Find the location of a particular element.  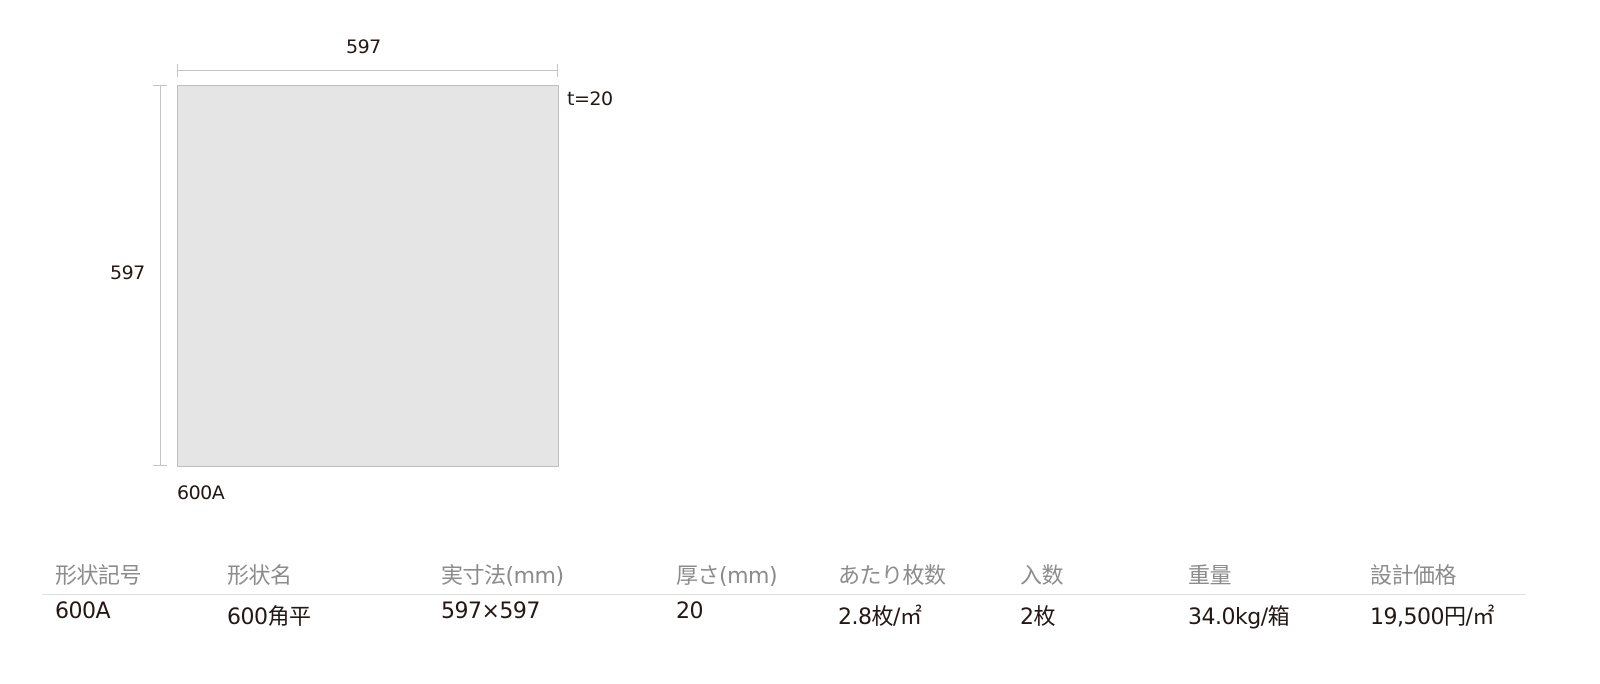

header-price: 設計価格 is located at coordinates (1413, 576).